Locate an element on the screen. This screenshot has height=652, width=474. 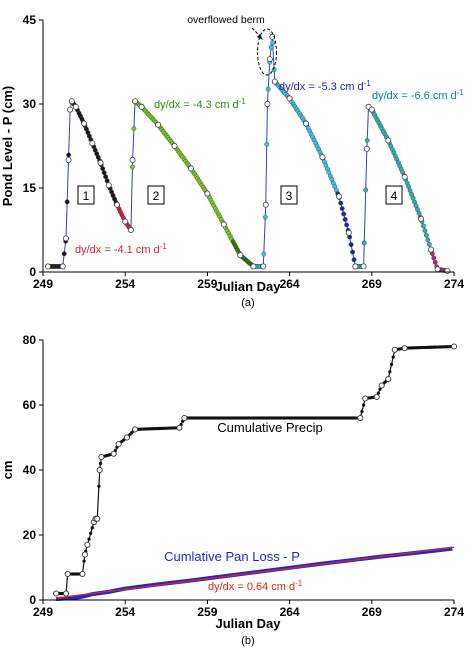
svg-text: 4 is located at coordinates (394, 196).